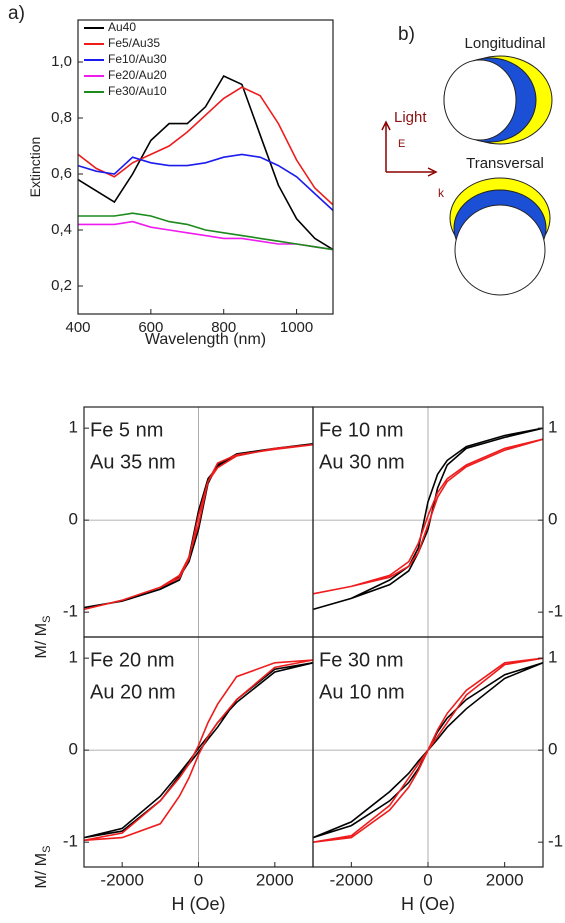 The height and width of the screenshot is (923, 565). I want to click on y-tick-label: 0,8, so click(61, 117).